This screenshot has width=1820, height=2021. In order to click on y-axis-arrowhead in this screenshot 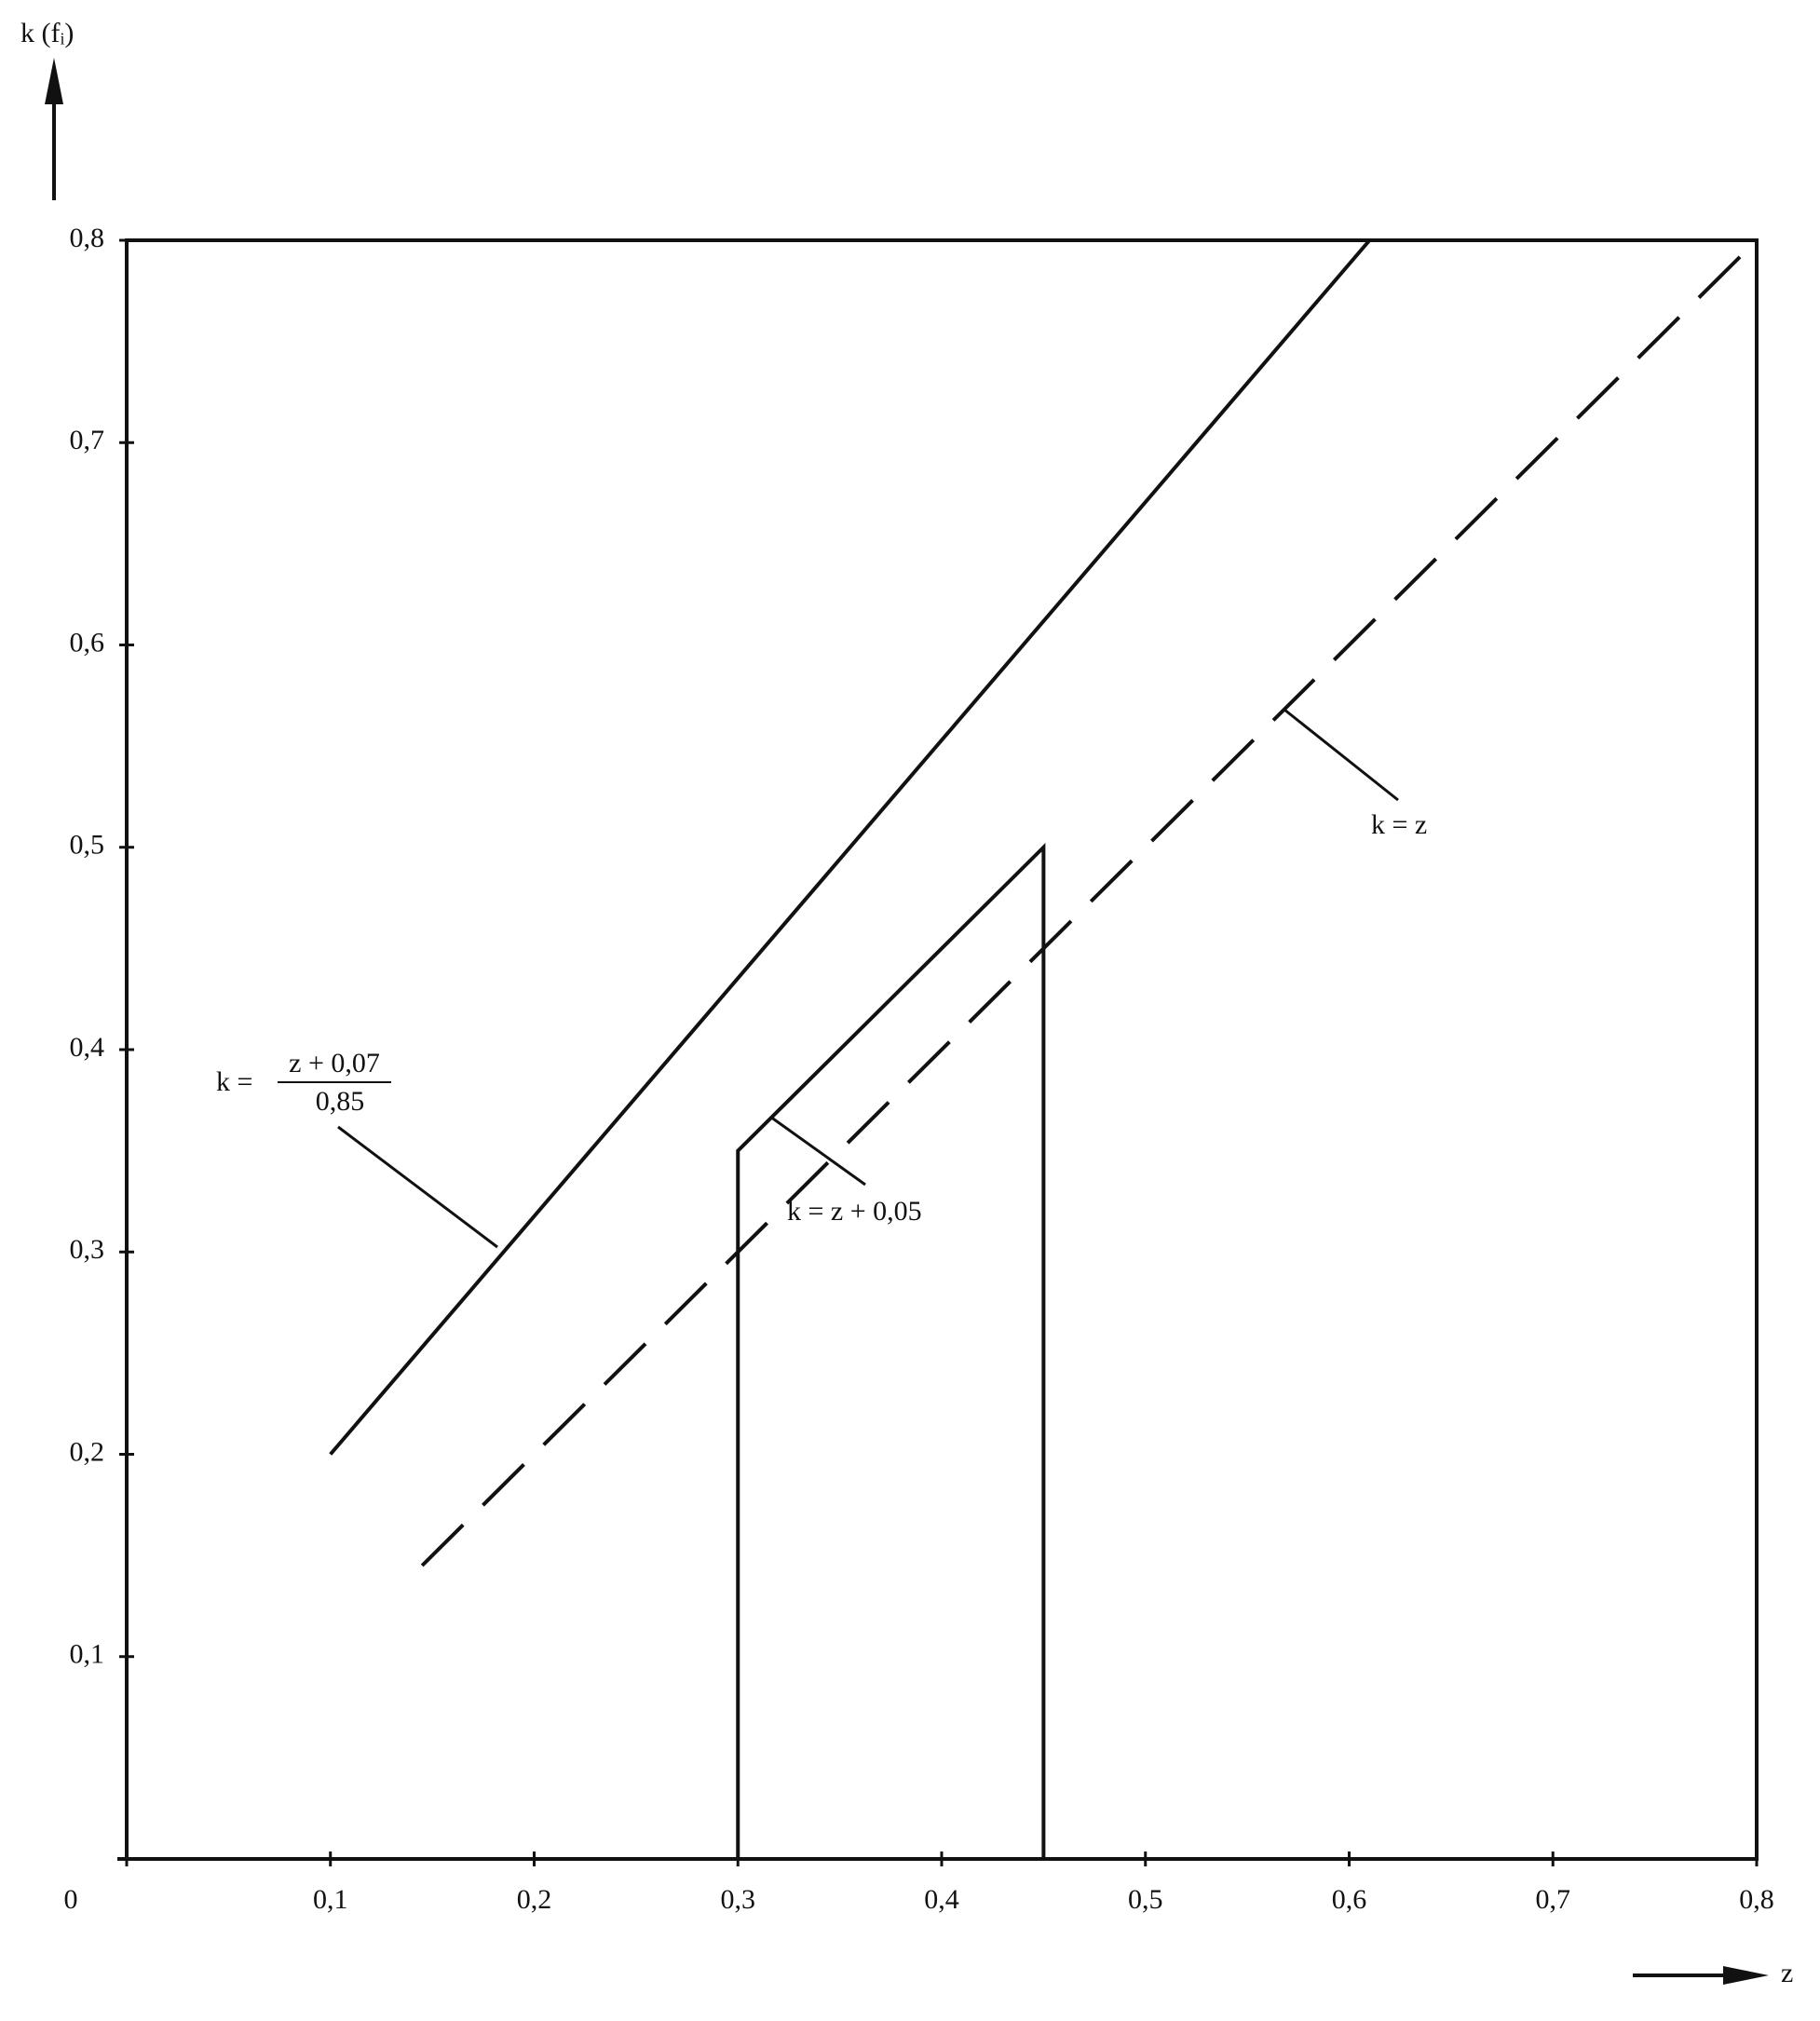, I will do `click(54, 81)`.